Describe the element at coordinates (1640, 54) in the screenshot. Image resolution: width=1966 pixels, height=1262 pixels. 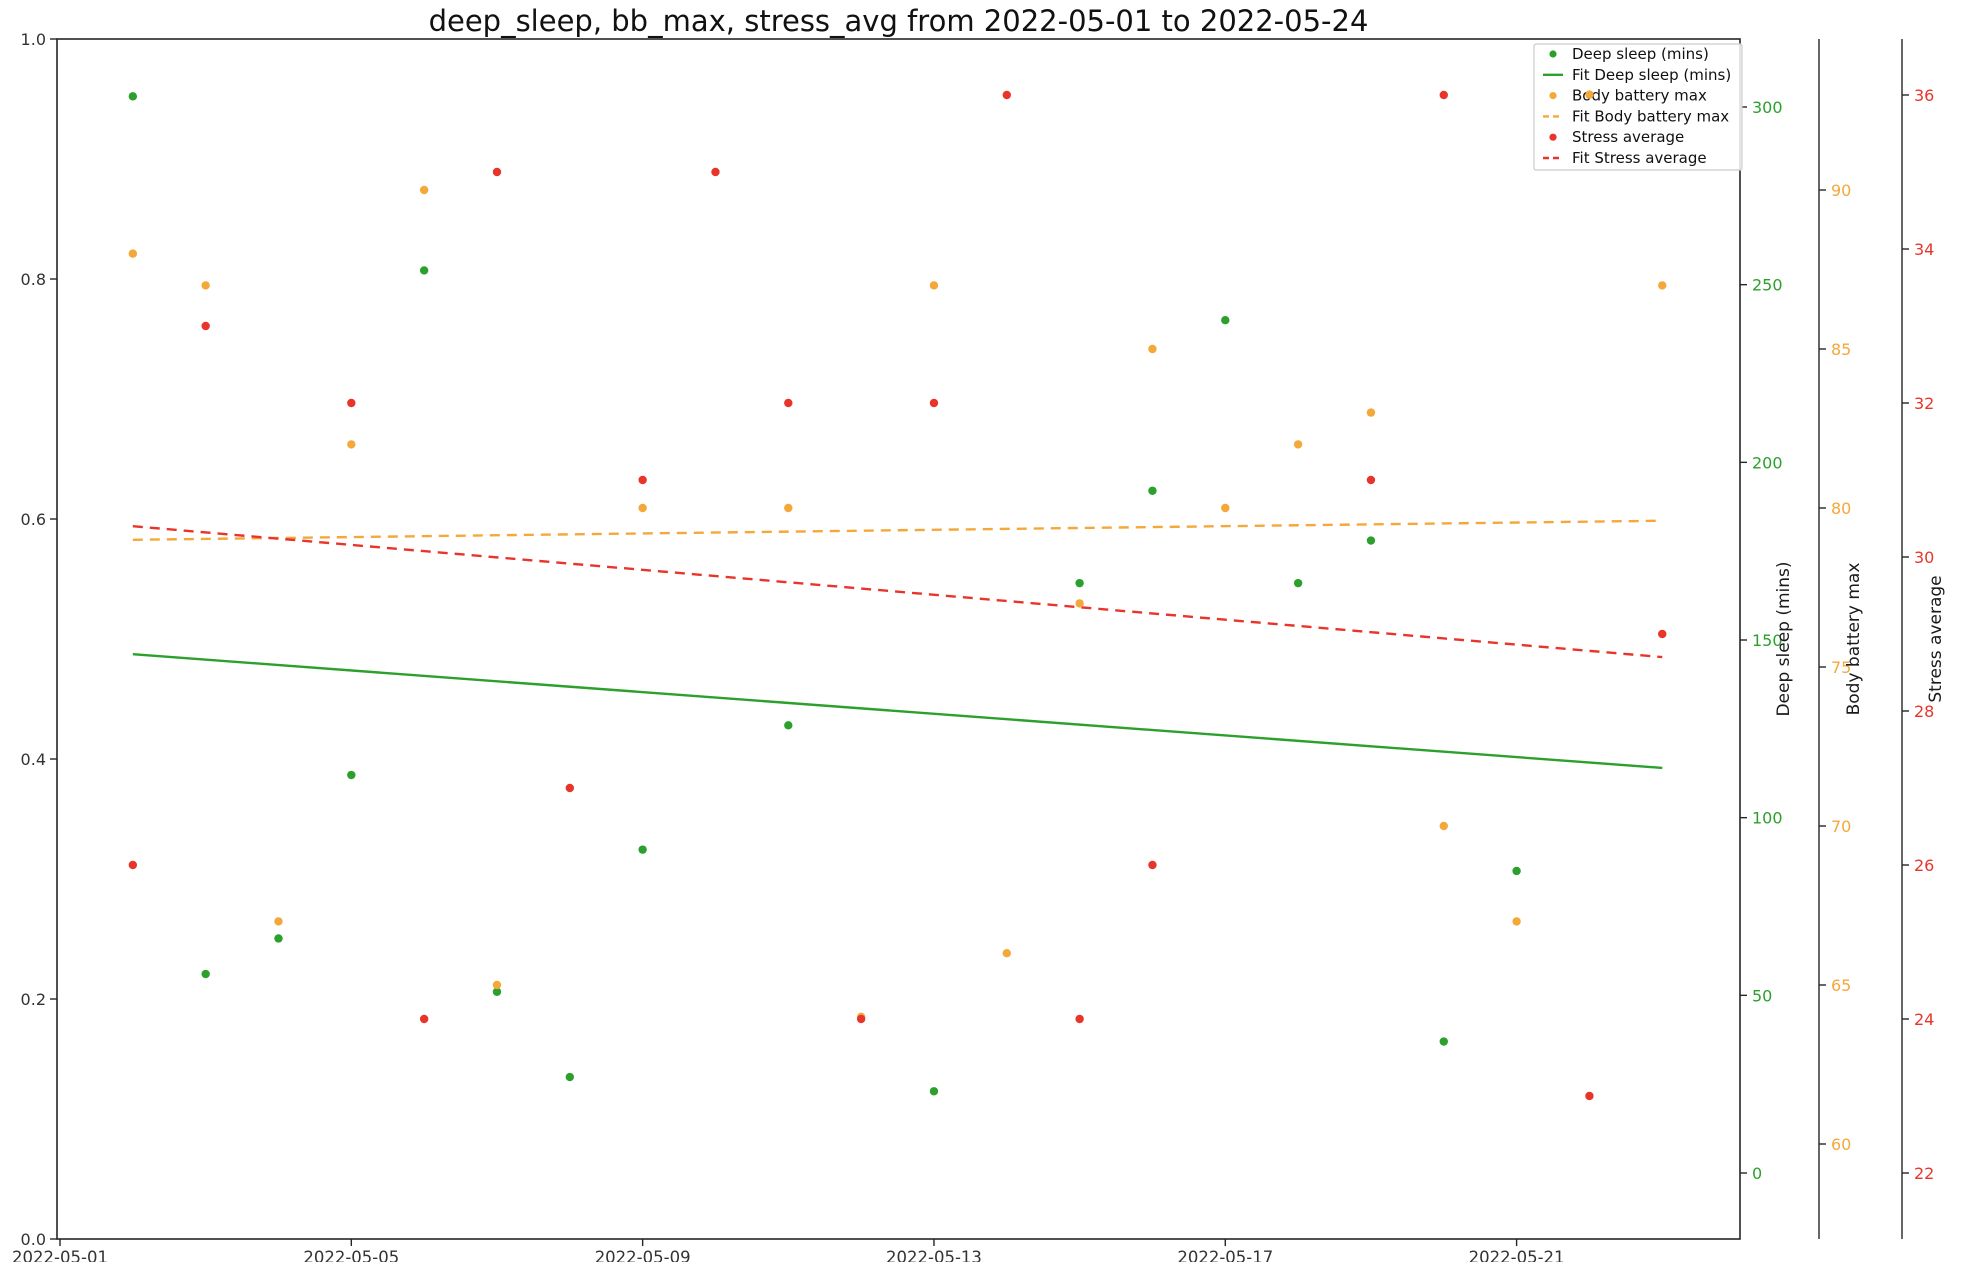
I see `legend-label: Deep sleep (mins)` at that location.